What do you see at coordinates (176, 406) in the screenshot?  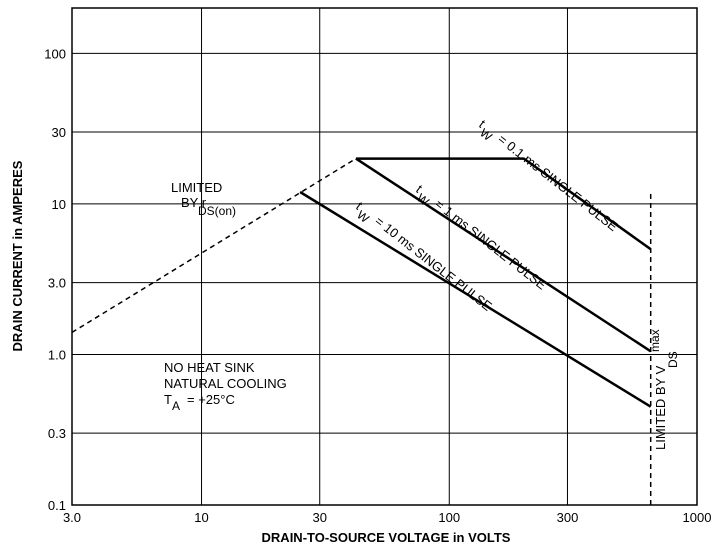 I see `conditions-ta-sub: A` at bounding box center [176, 406].